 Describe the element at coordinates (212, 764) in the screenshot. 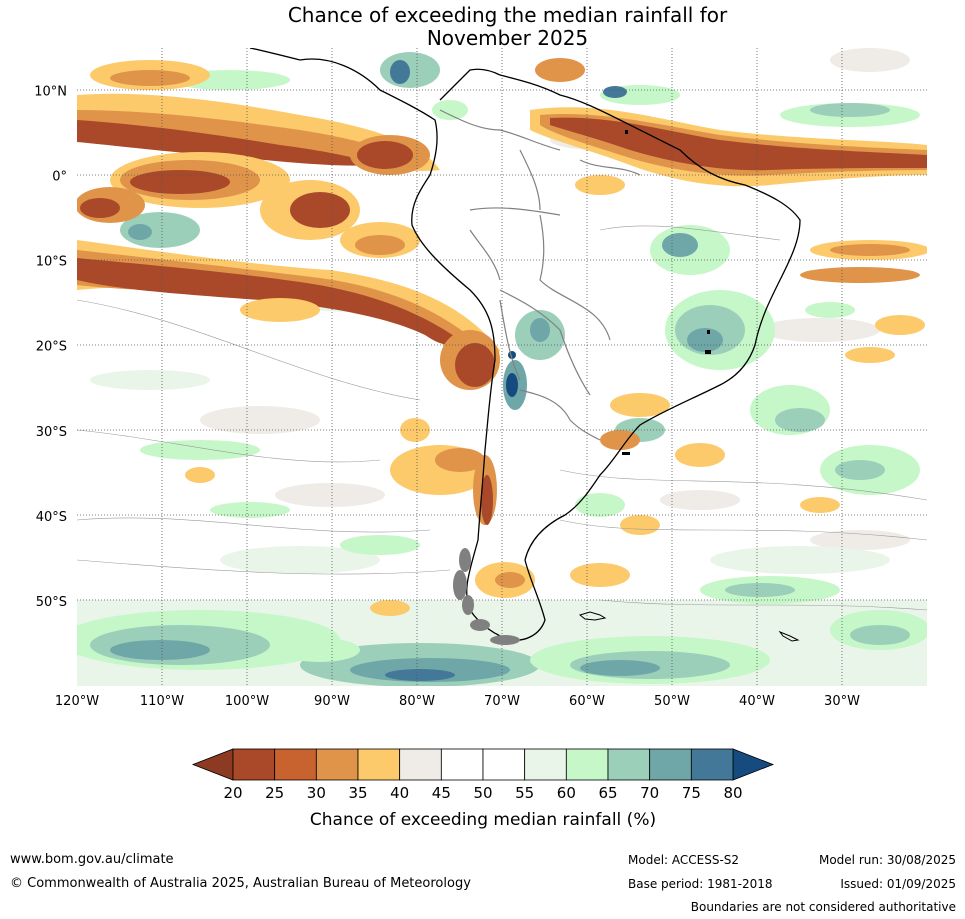

I see `colorbar-under-arrow` at that location.